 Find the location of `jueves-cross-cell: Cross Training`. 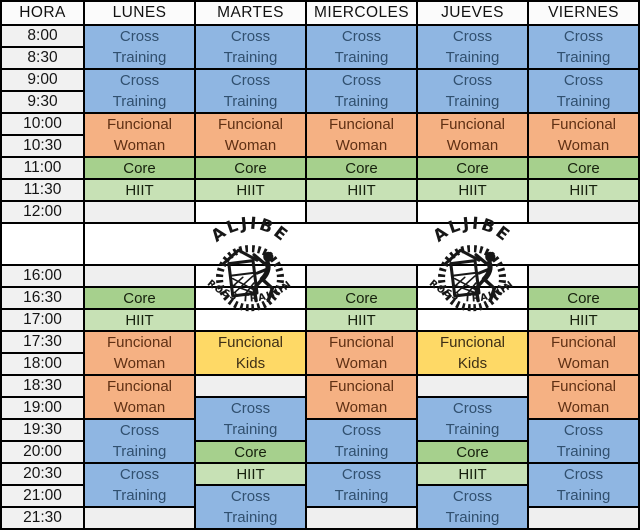

jueves-cross-cell: Cross Training is located at coordinates (472, 91).